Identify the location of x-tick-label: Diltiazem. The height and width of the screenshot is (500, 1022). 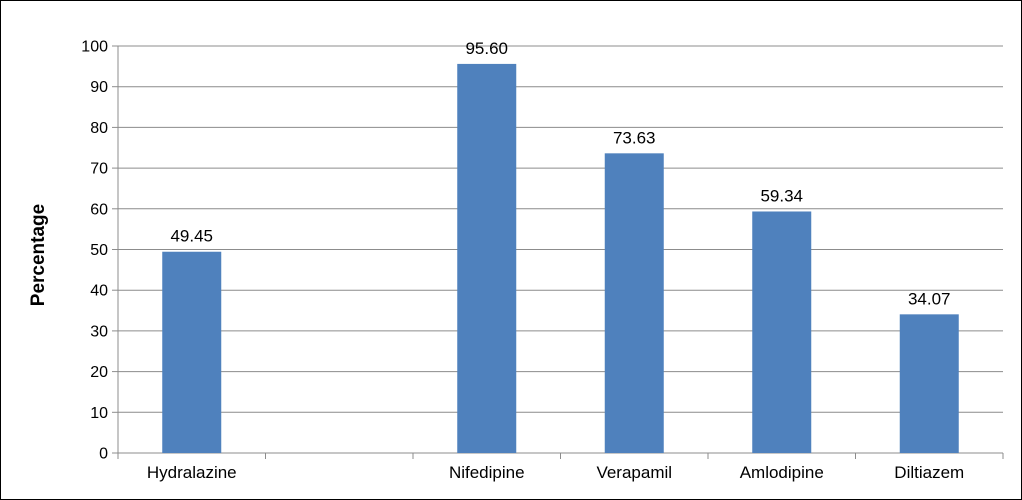
(929, 472).